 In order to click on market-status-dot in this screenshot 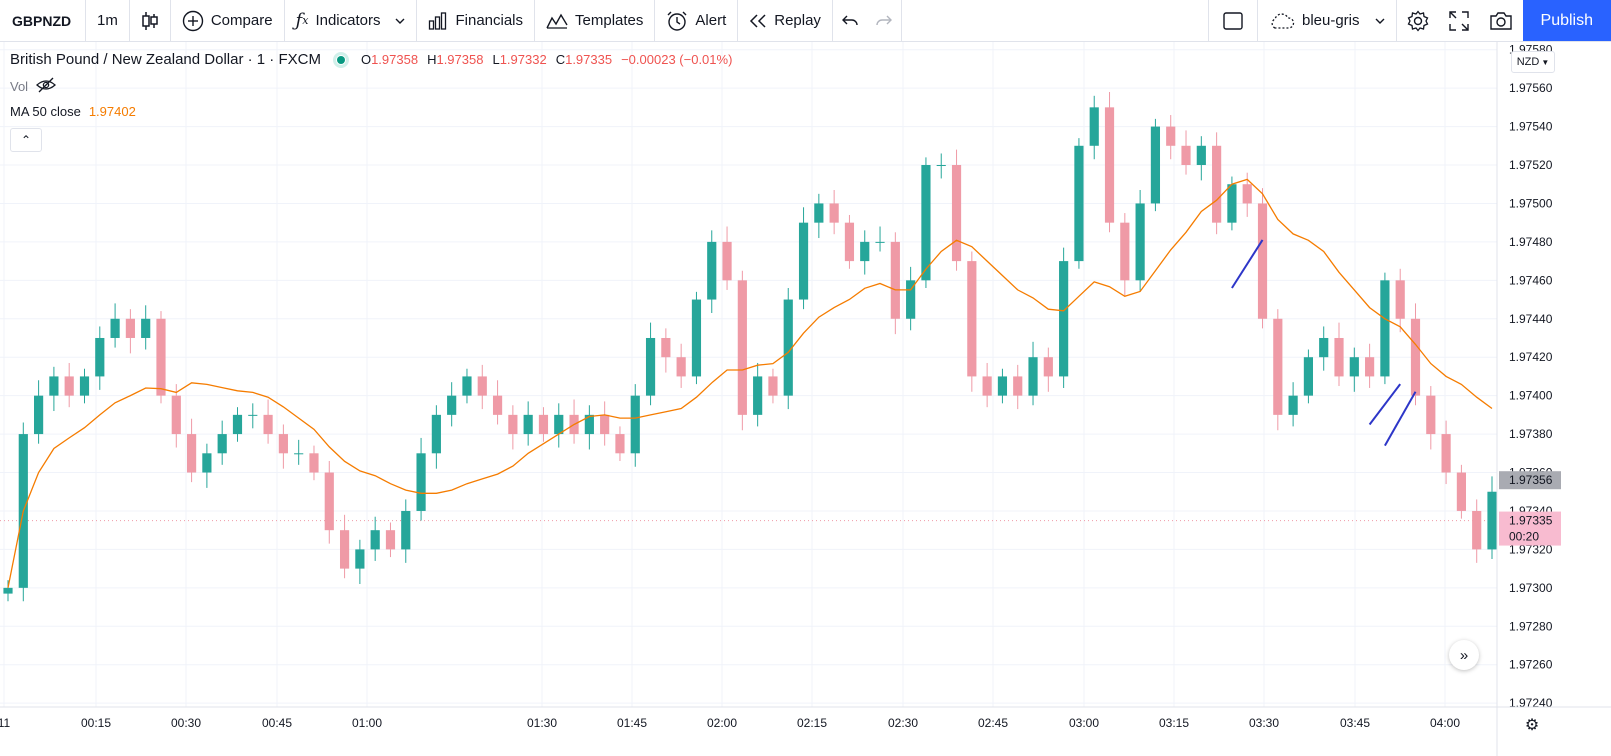, I will do `click(340, 59)`.